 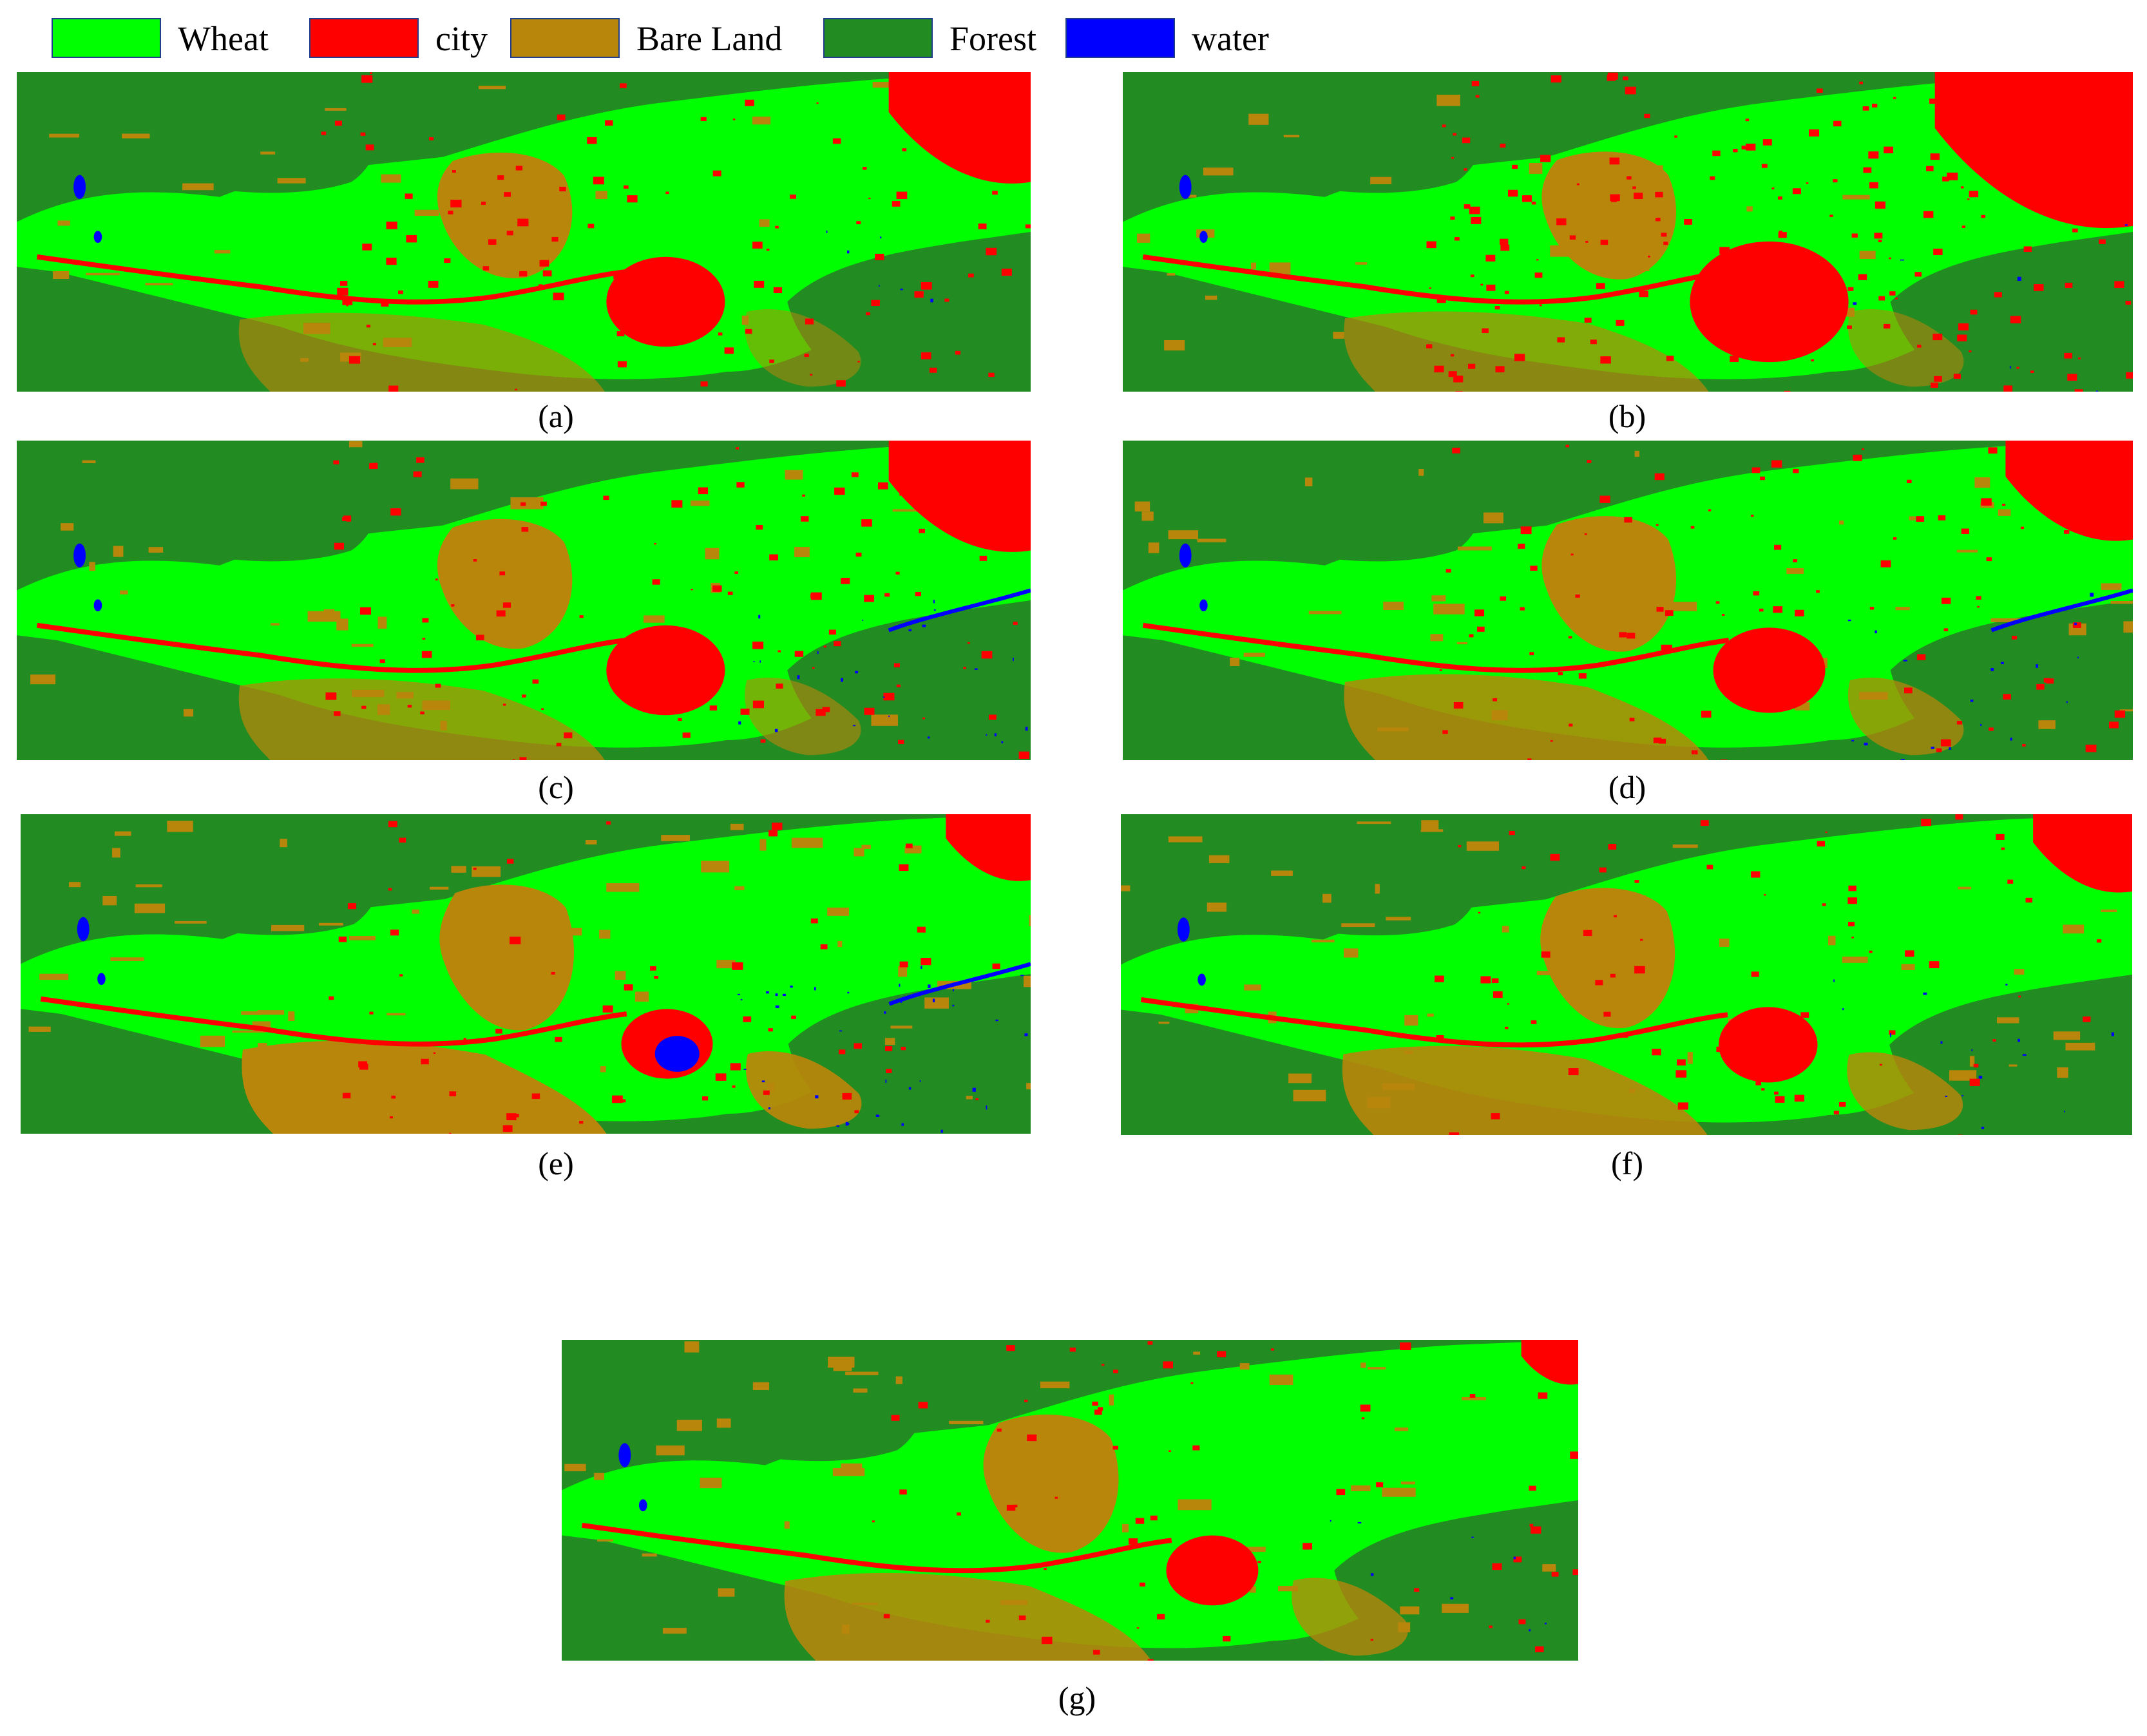 What do you see at coordinates (364, 38) in the screenshot?
I see `city-swatch` at bounding box center [364, 38].